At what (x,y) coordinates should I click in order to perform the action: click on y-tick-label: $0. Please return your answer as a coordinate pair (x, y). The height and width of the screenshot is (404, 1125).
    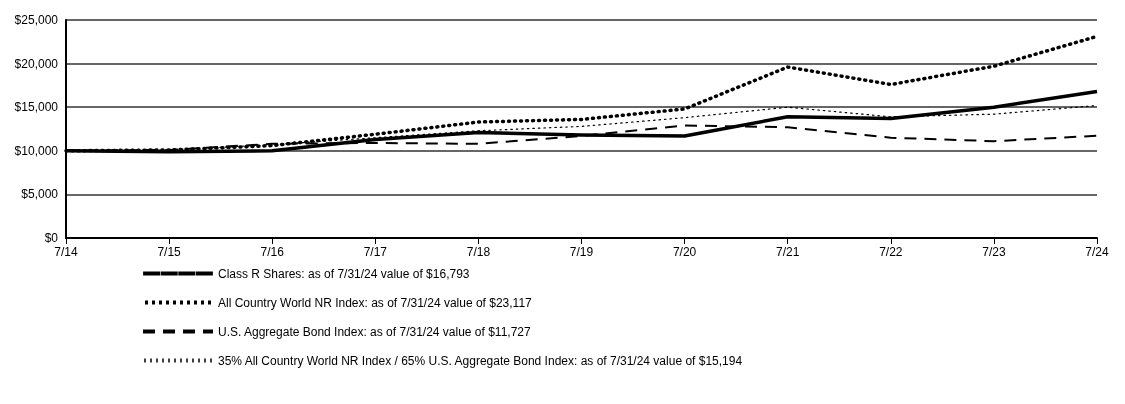
    Looking at the image, I should click on (51, 238).